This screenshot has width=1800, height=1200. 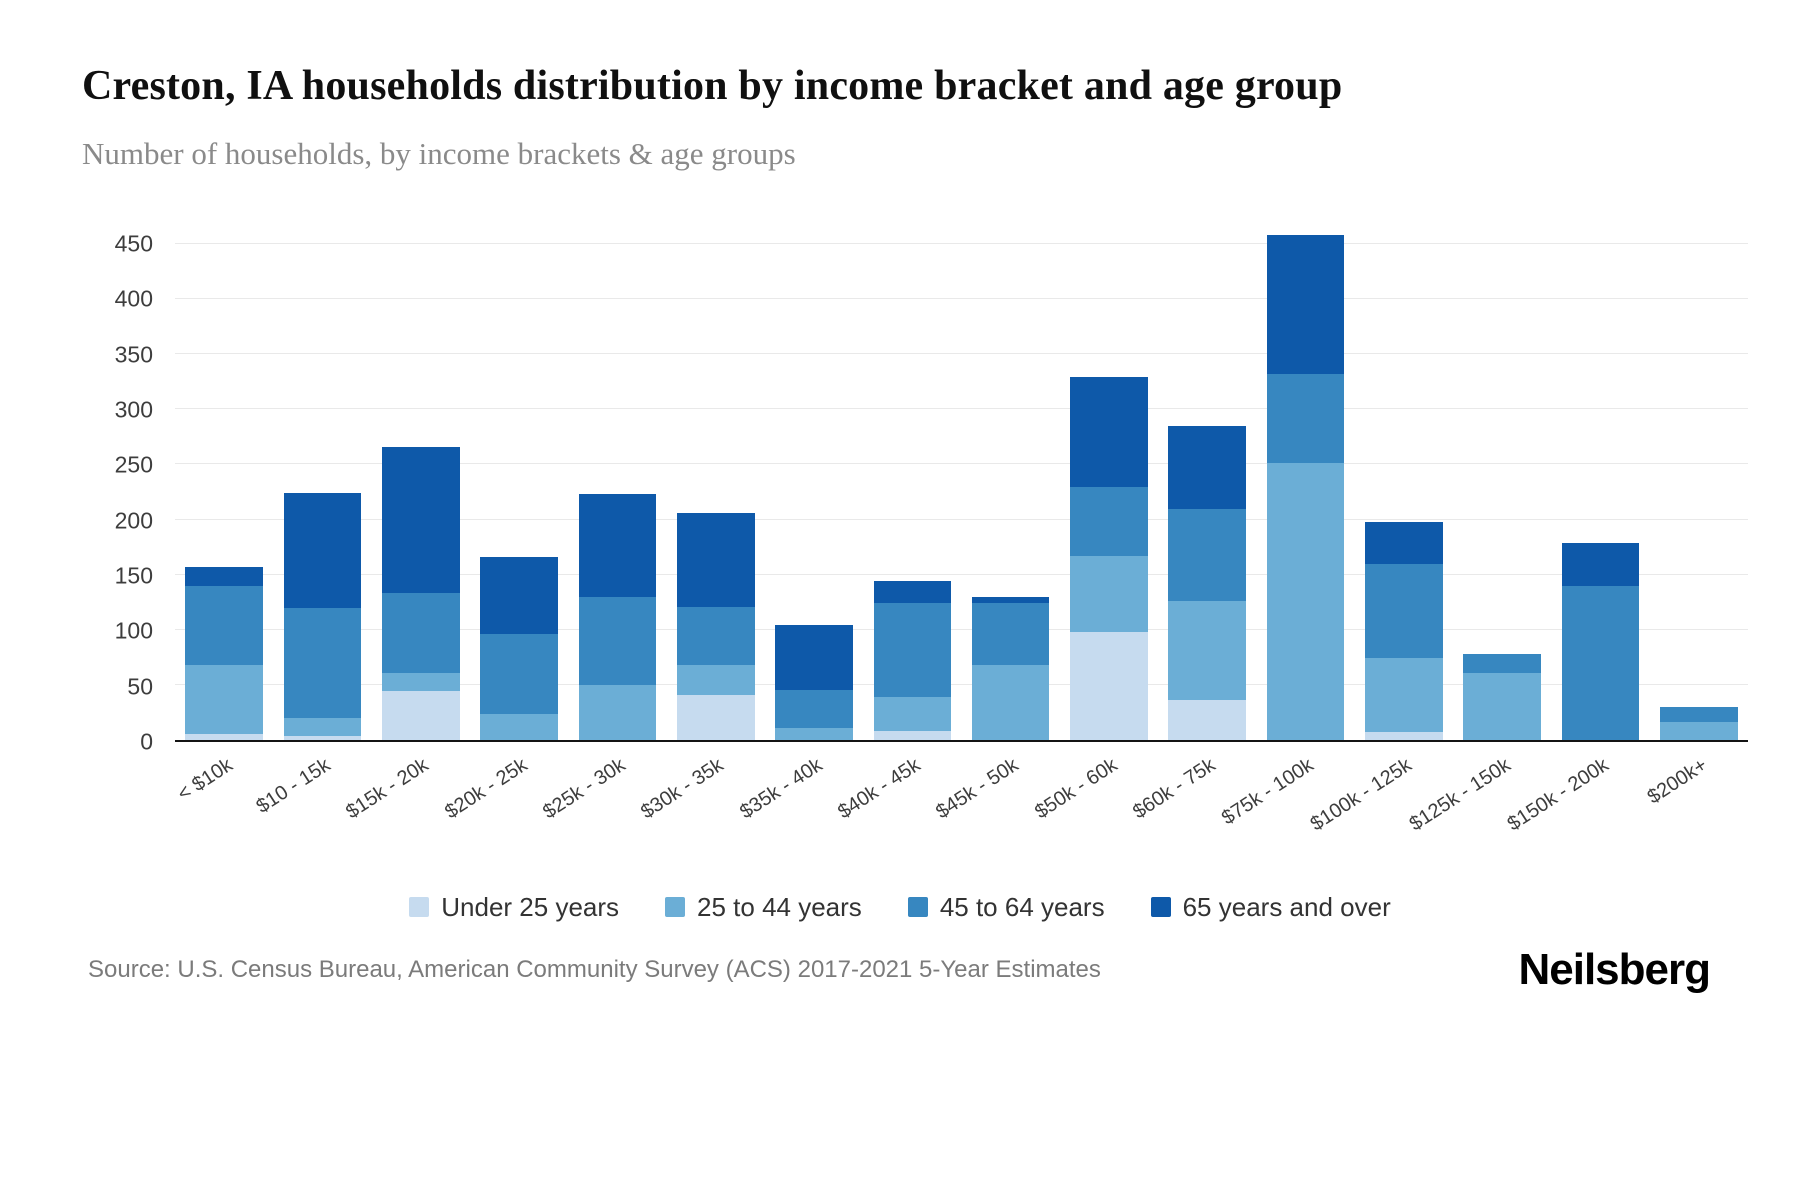 I want to click on legend-item-45-to-64-years: 45 to 64 years, so click(x=1006, y=907).